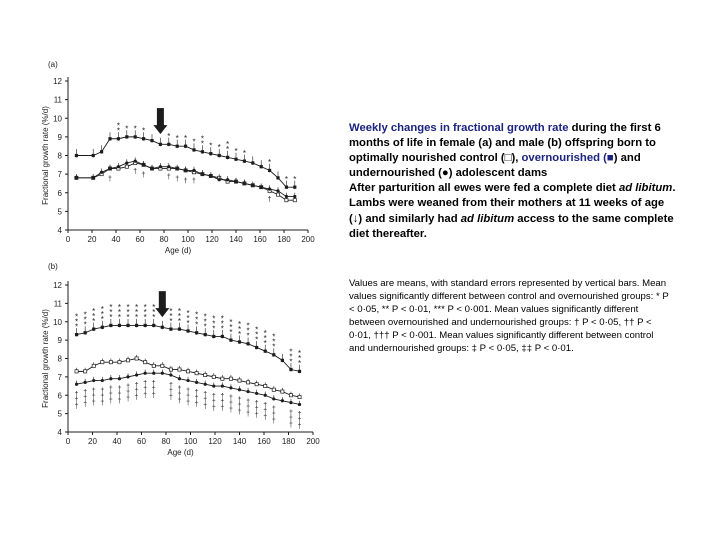  What do you see at coordinates (185, 160) in the screenshot?
I see `series-overnourished` at bounding box center [185, 160].